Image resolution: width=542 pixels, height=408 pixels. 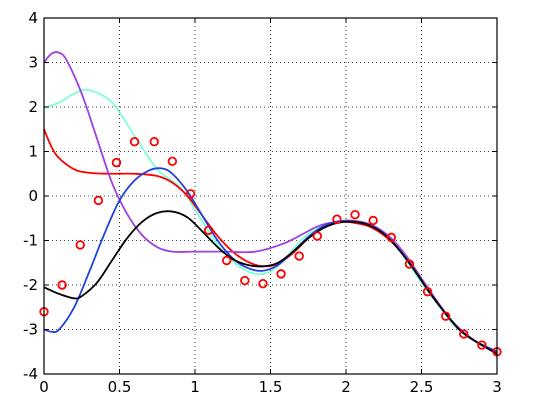 I want to click on x-tick-label: 1.5, so click(x=271, y=387).